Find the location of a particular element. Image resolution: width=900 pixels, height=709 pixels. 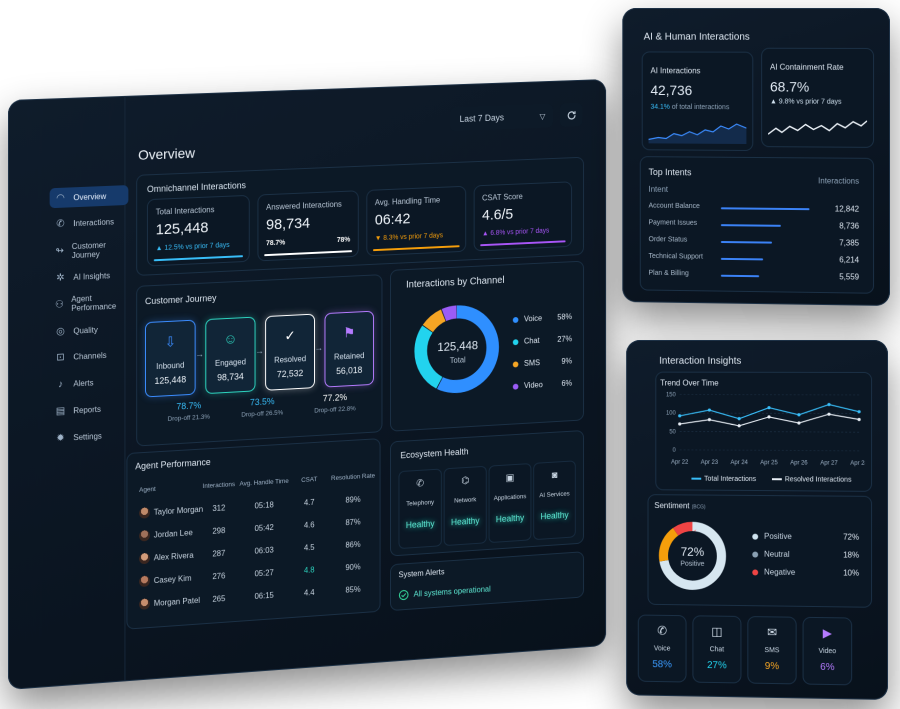

journey-dropoff: Drop-off 22.8% is located at coordinates (335, 410).